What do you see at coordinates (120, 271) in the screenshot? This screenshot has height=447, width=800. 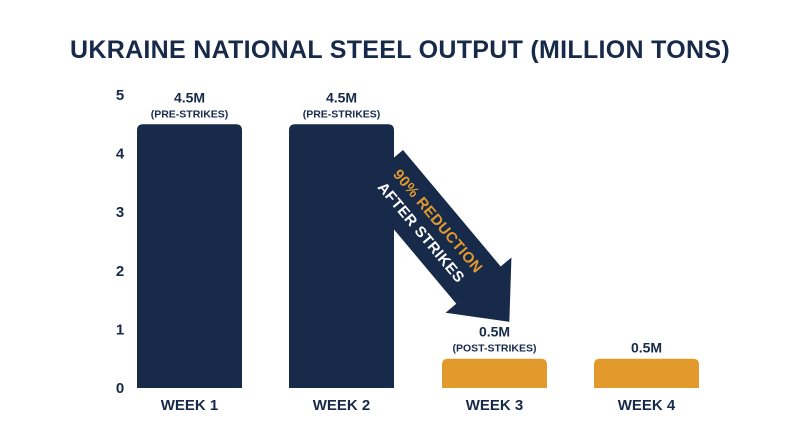 I see `y-tick-label: 2` at bounding box center [120, 271].